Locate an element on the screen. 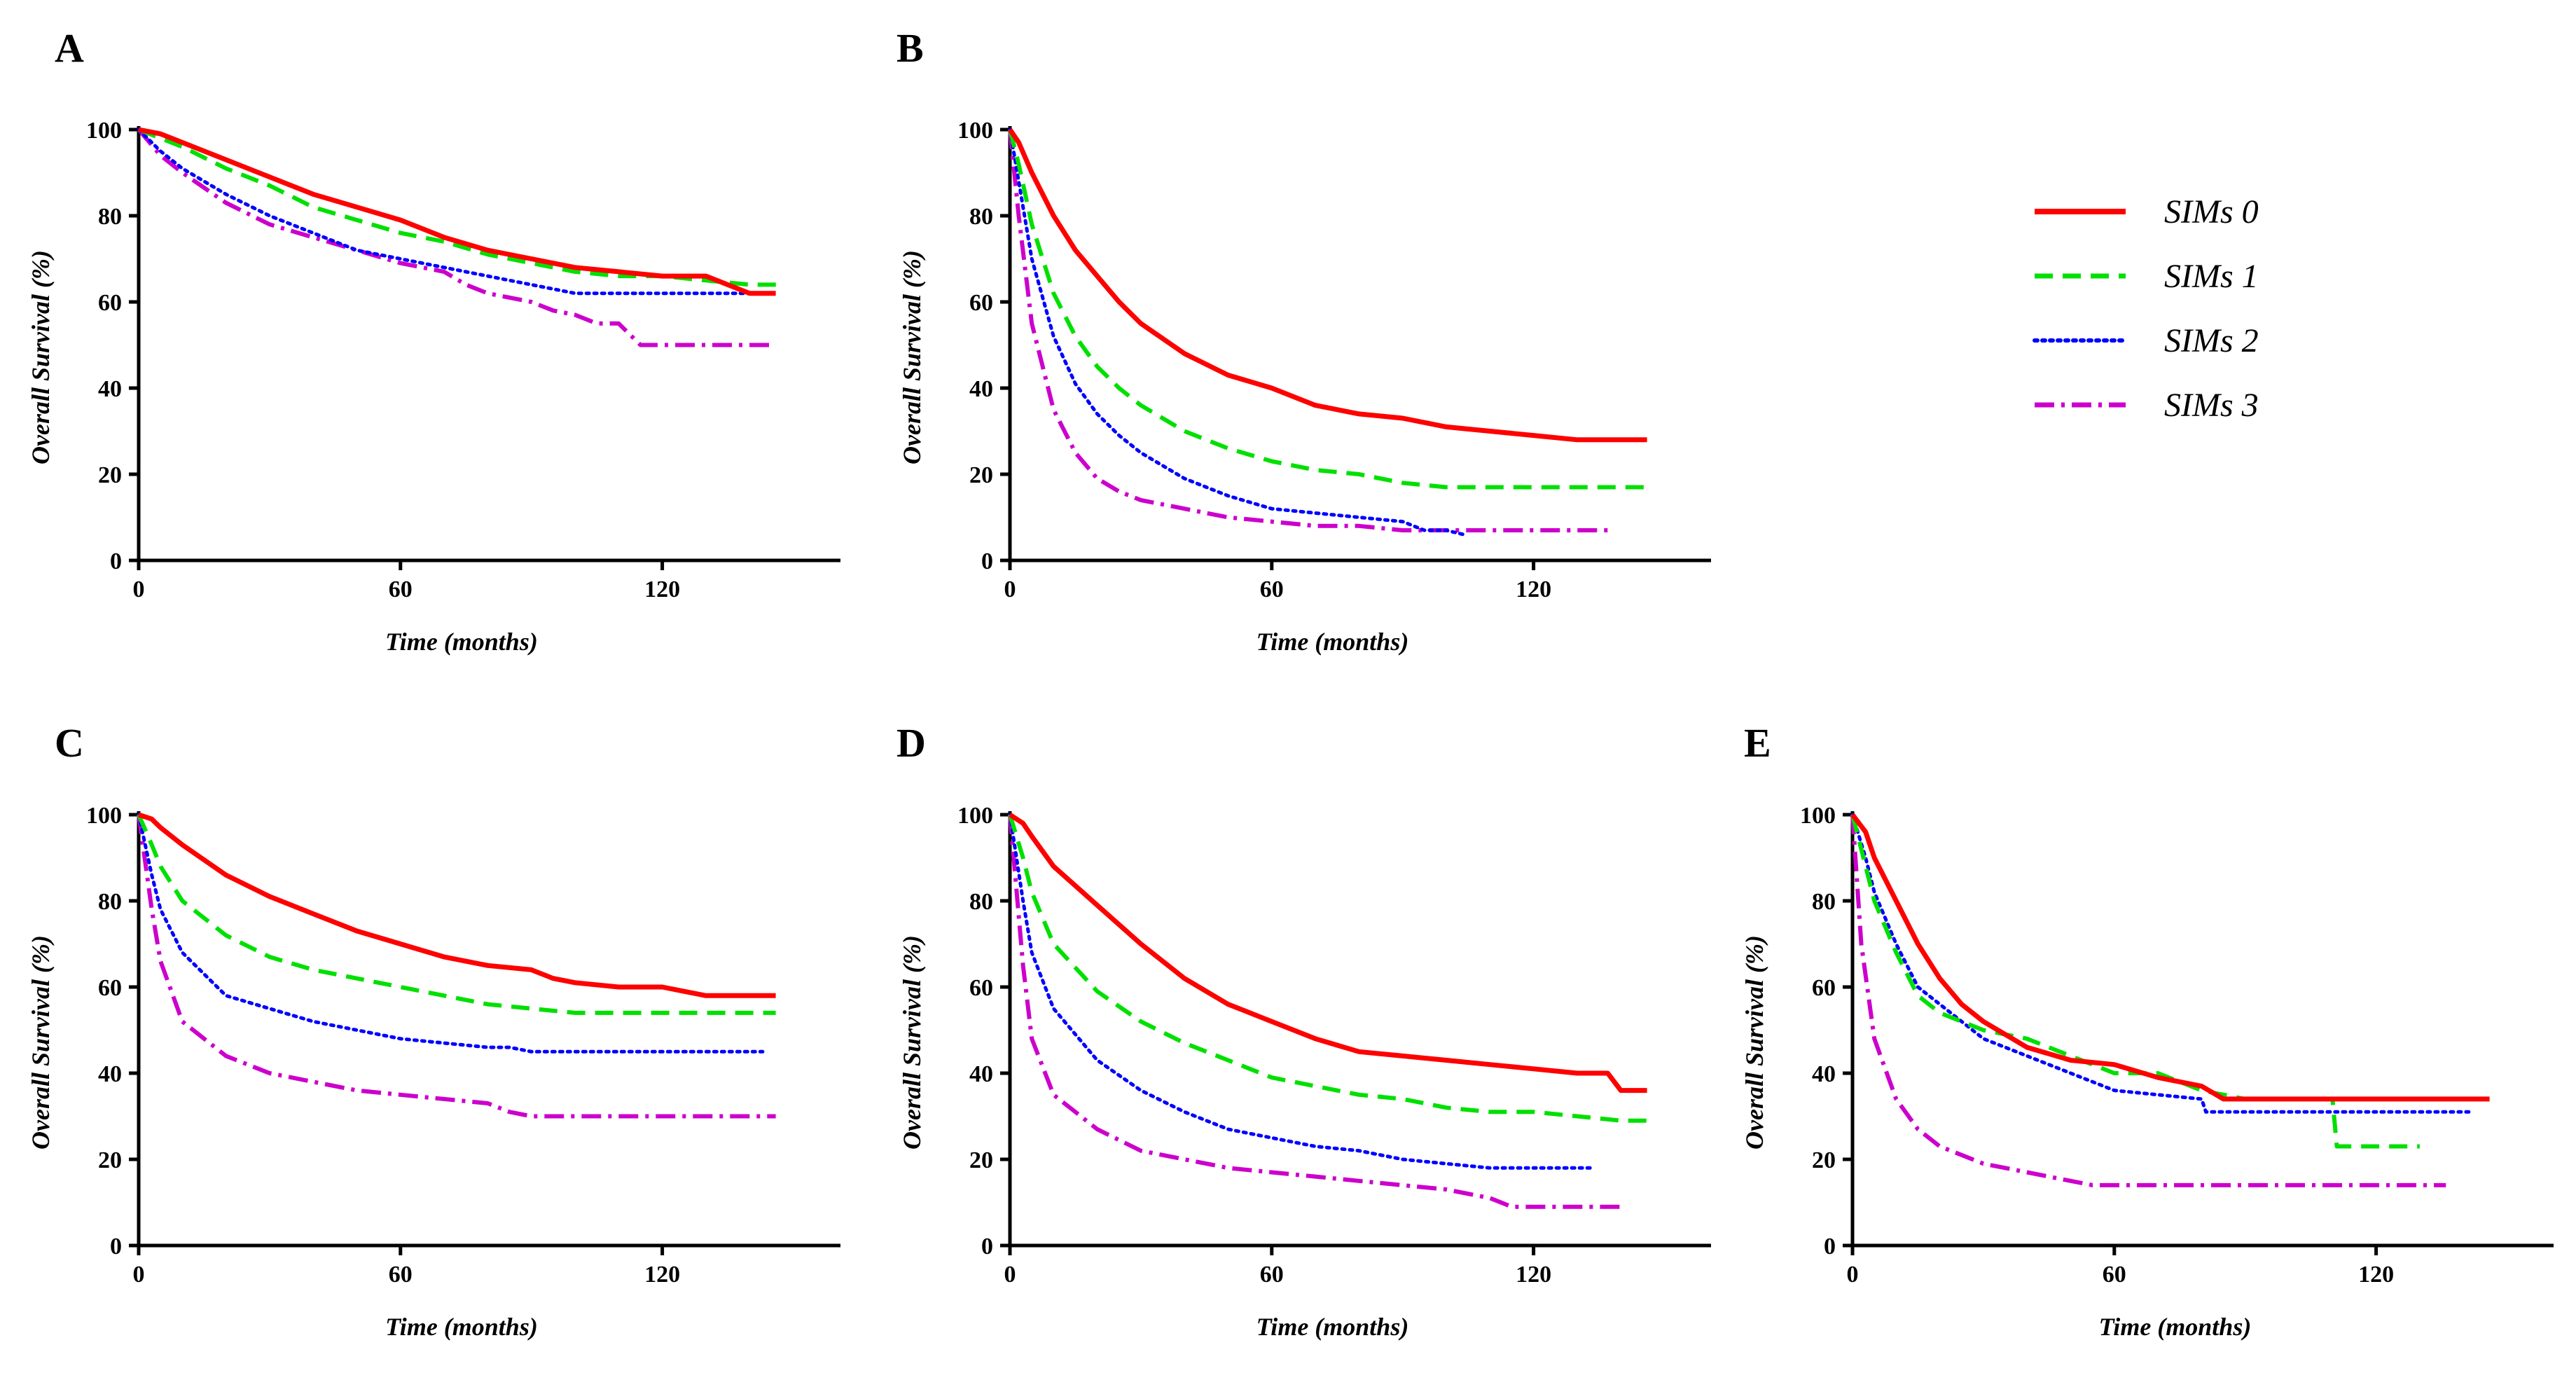 This screenshot has width=2576, height=1373. panel-letter: B is located at coordinates (910, 48).